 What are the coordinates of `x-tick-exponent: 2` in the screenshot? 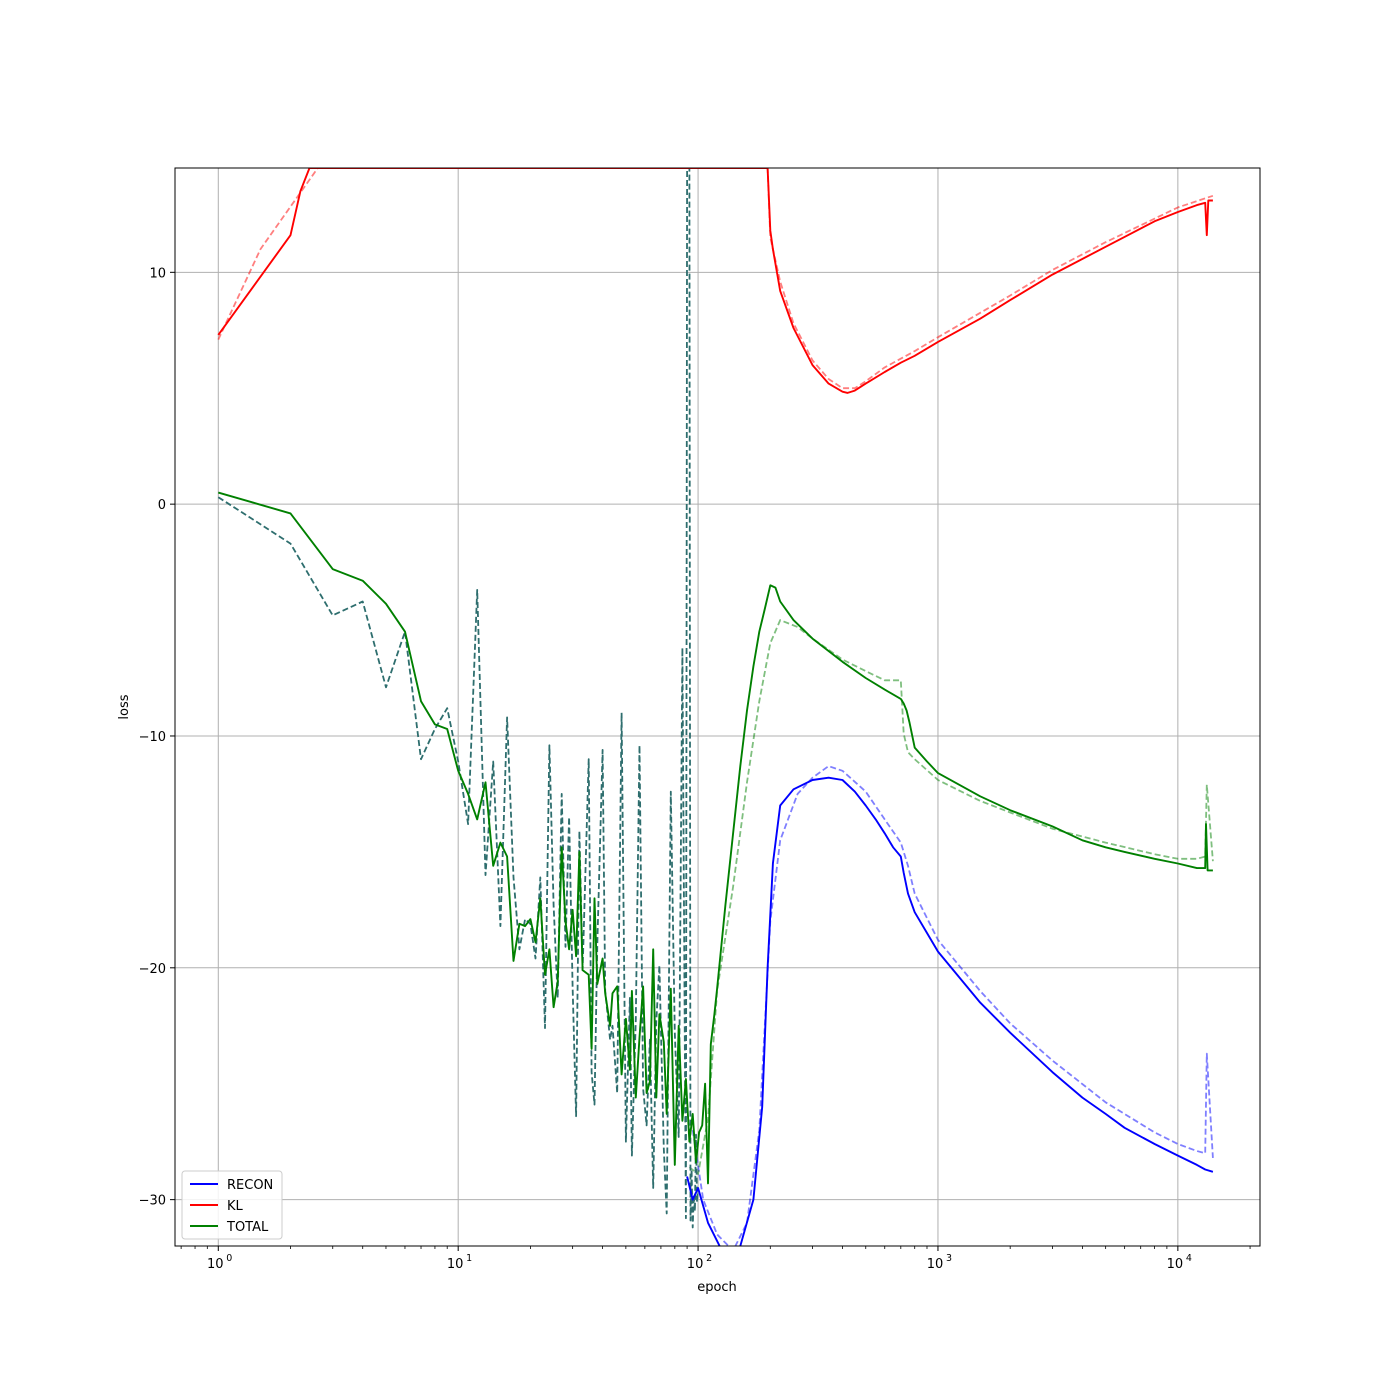 It's located at (709, 1258).